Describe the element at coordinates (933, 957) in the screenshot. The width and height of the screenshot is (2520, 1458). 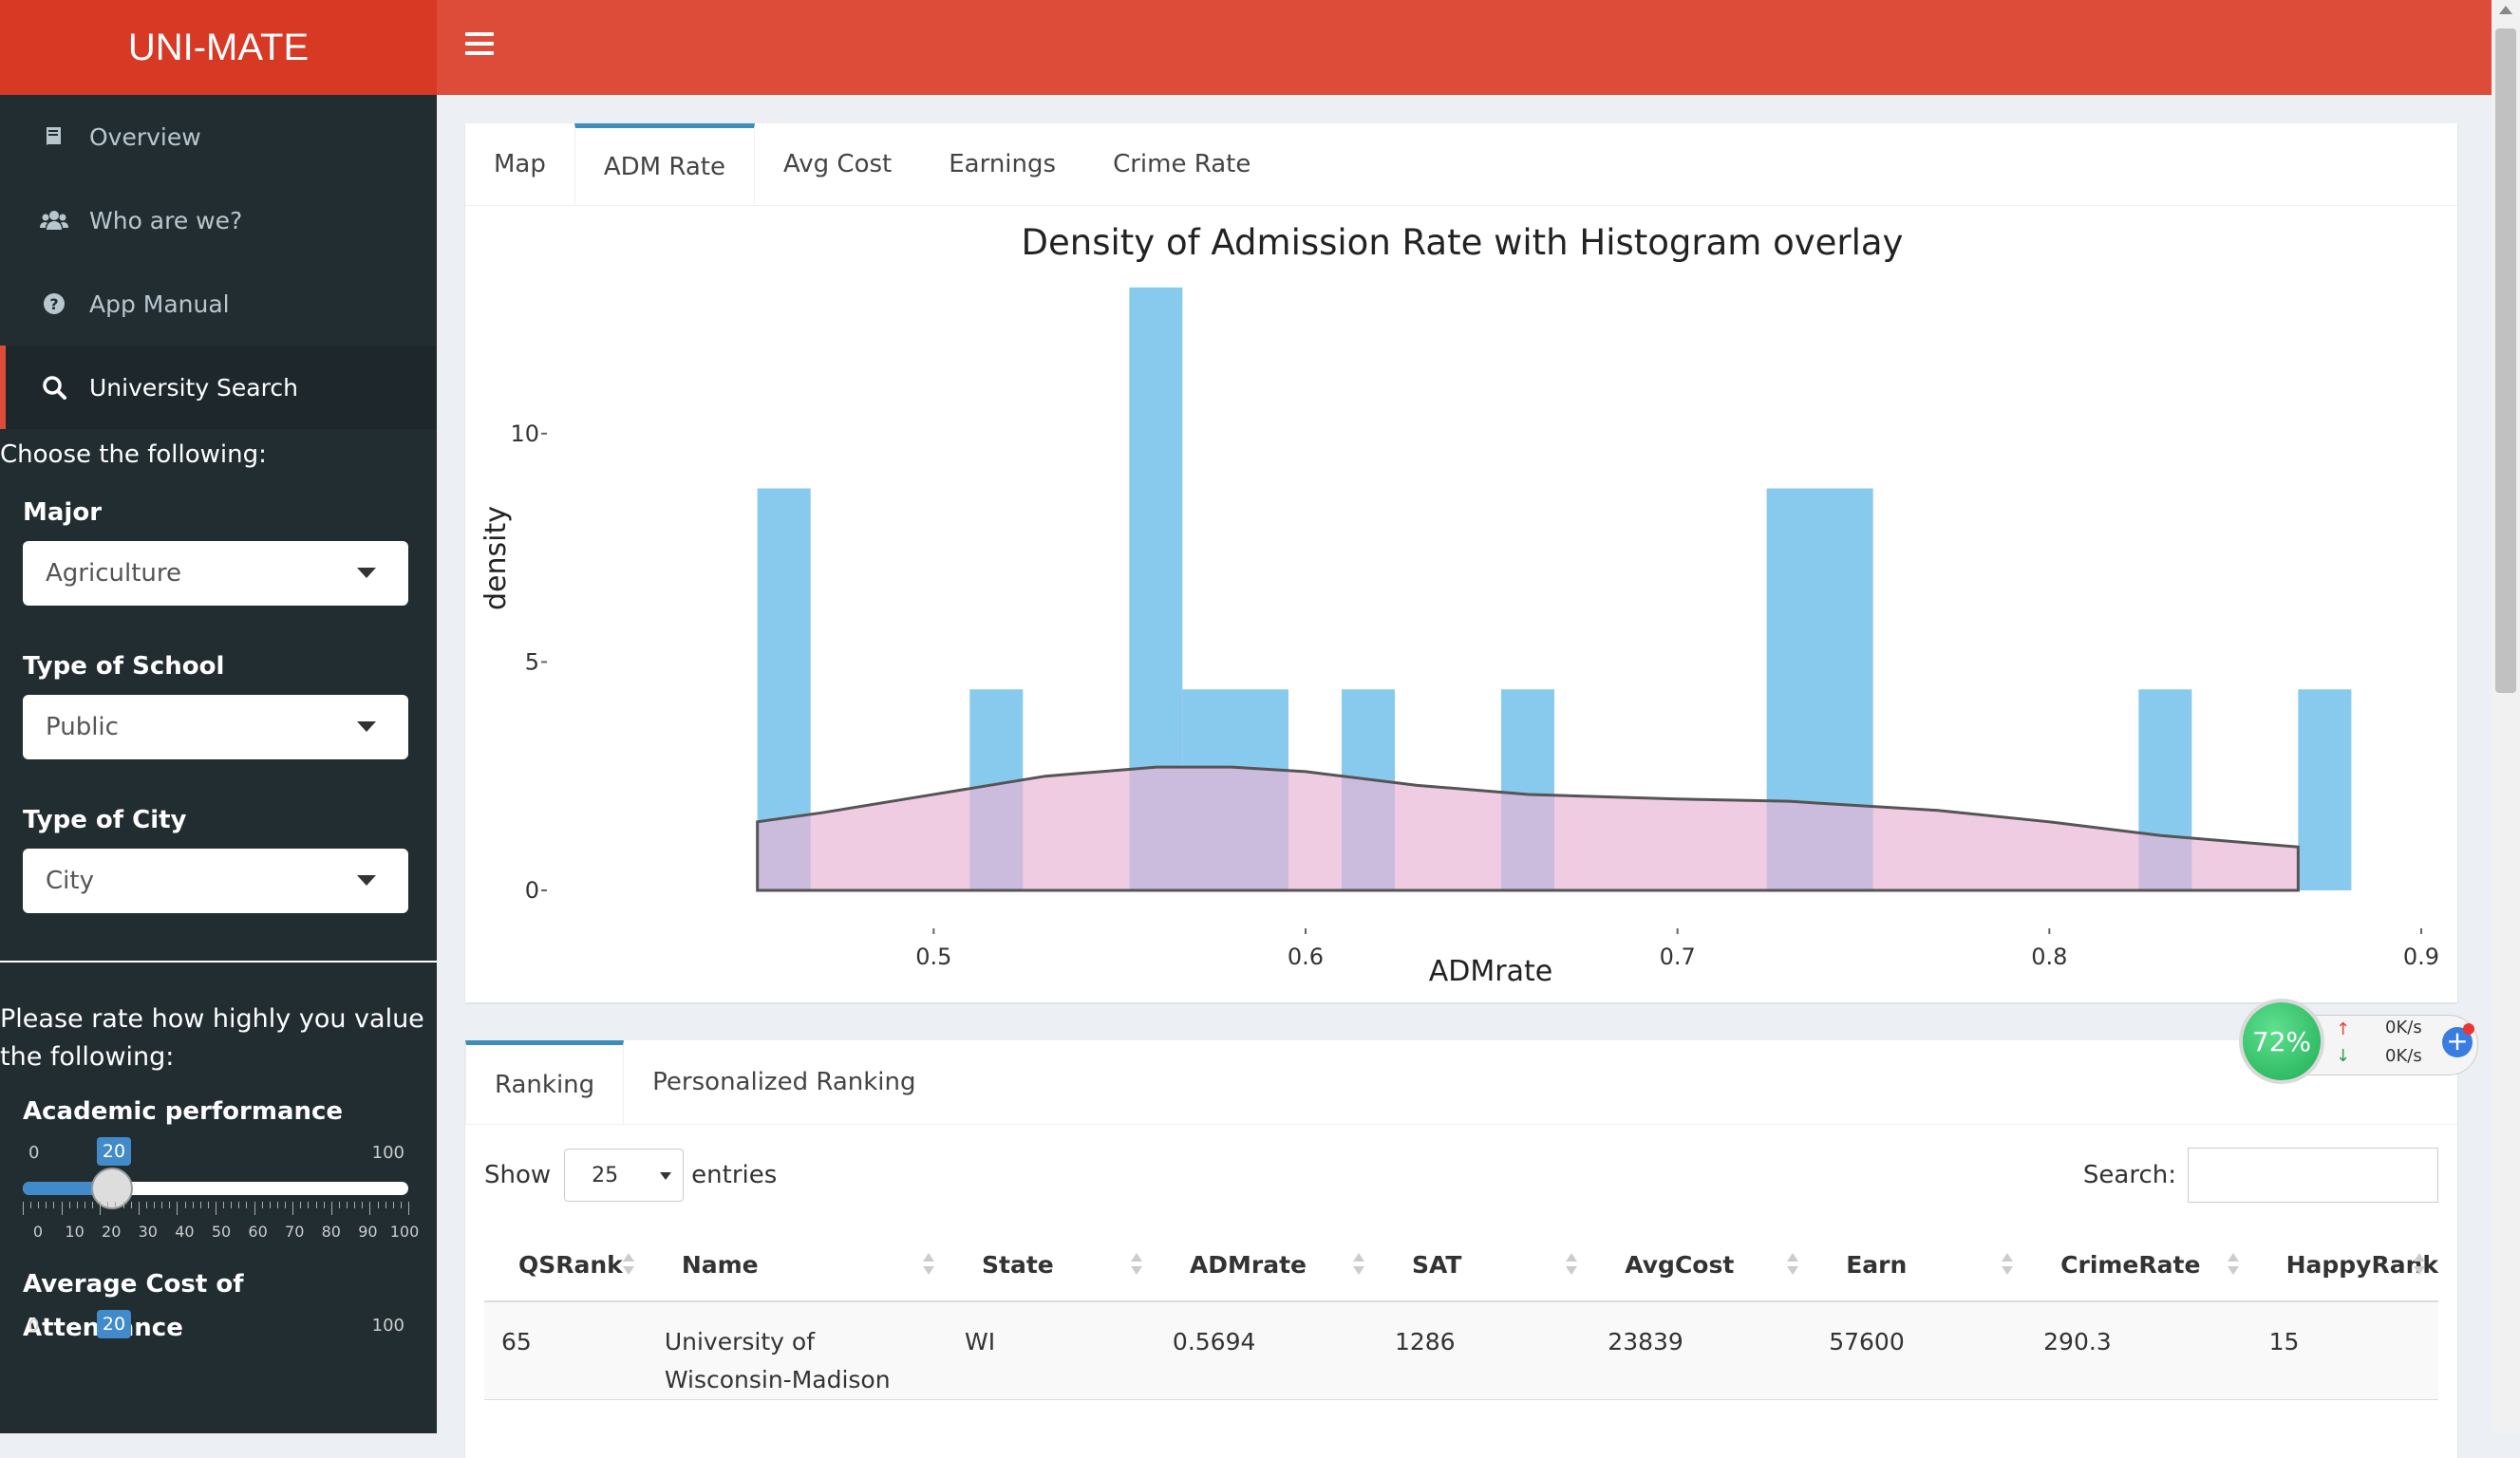
I see `x-tick-label: 0.5` at that location.